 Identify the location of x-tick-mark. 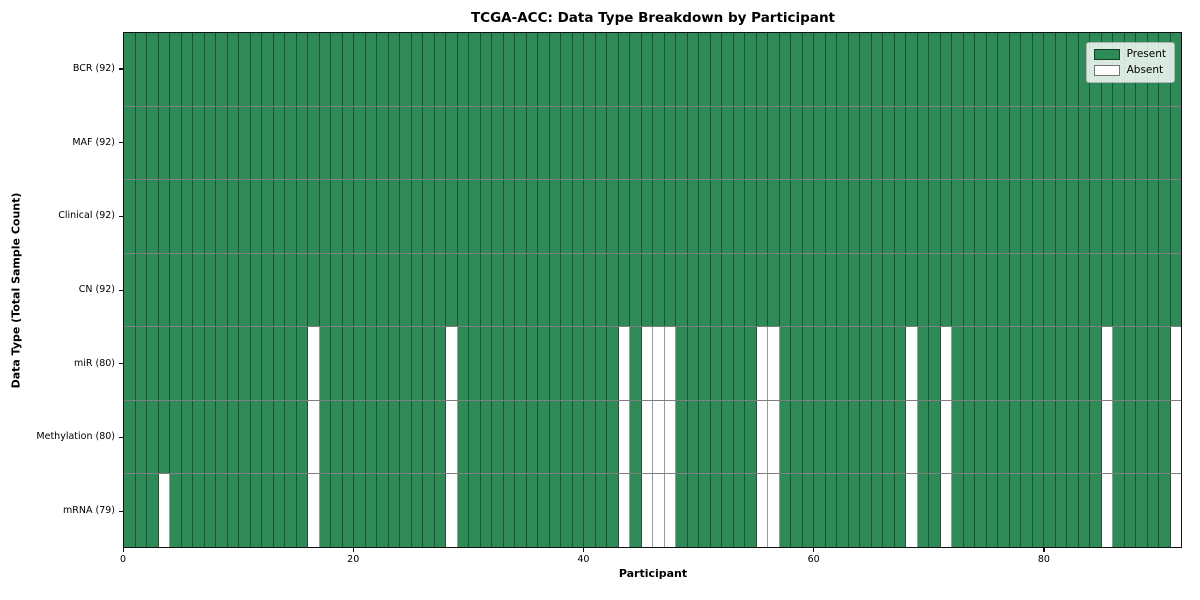
(1044, 550).